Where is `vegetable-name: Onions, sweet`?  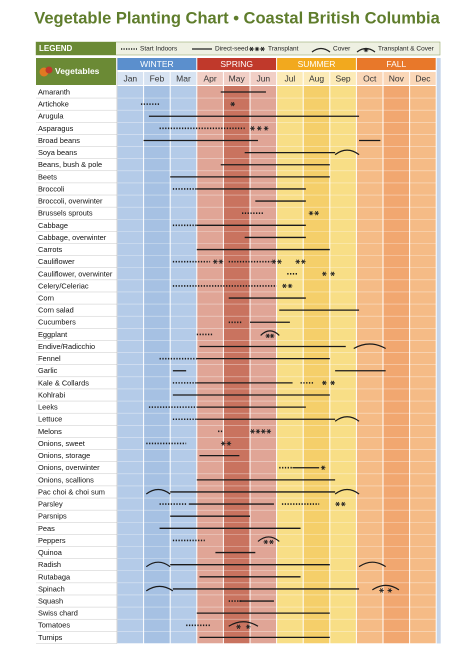
vegetable-name: Onions, sweet is located at coordinates (61, 443).